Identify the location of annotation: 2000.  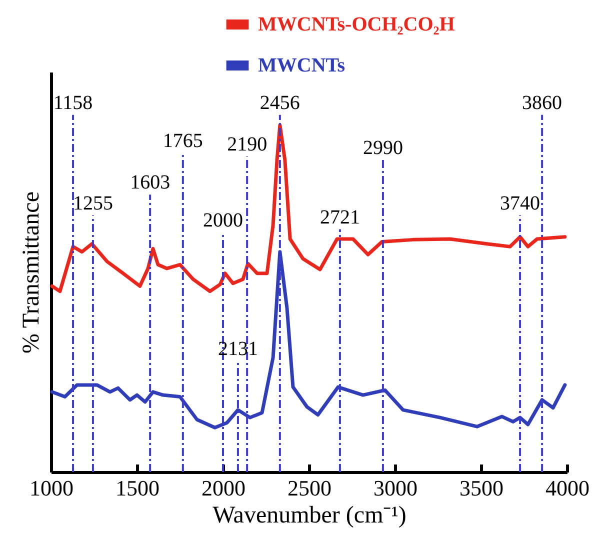
(223, 221).